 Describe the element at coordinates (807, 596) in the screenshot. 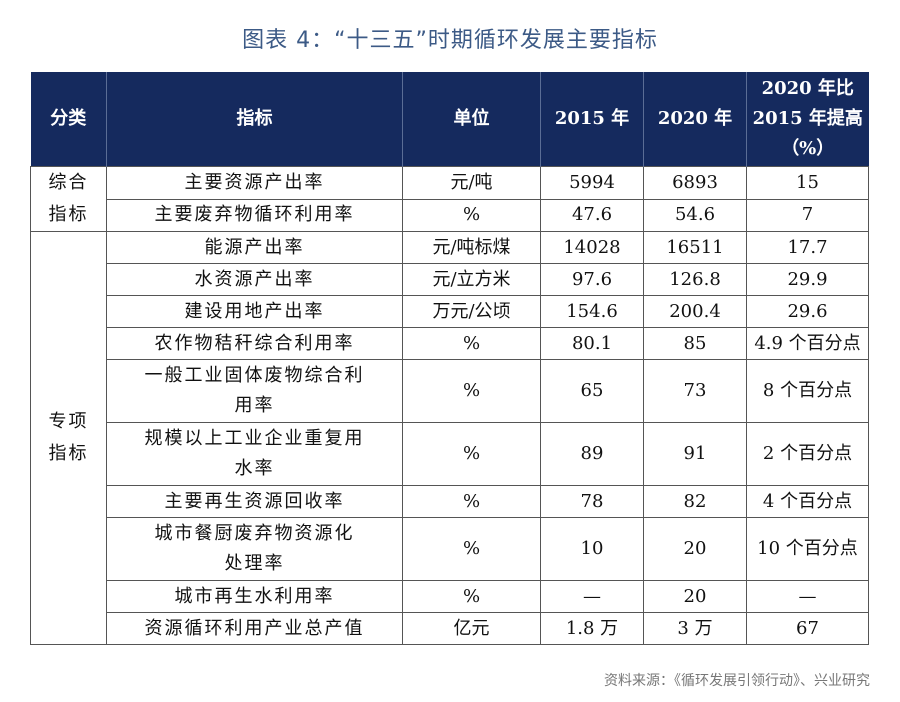

I see `change-cell: —` at that location.